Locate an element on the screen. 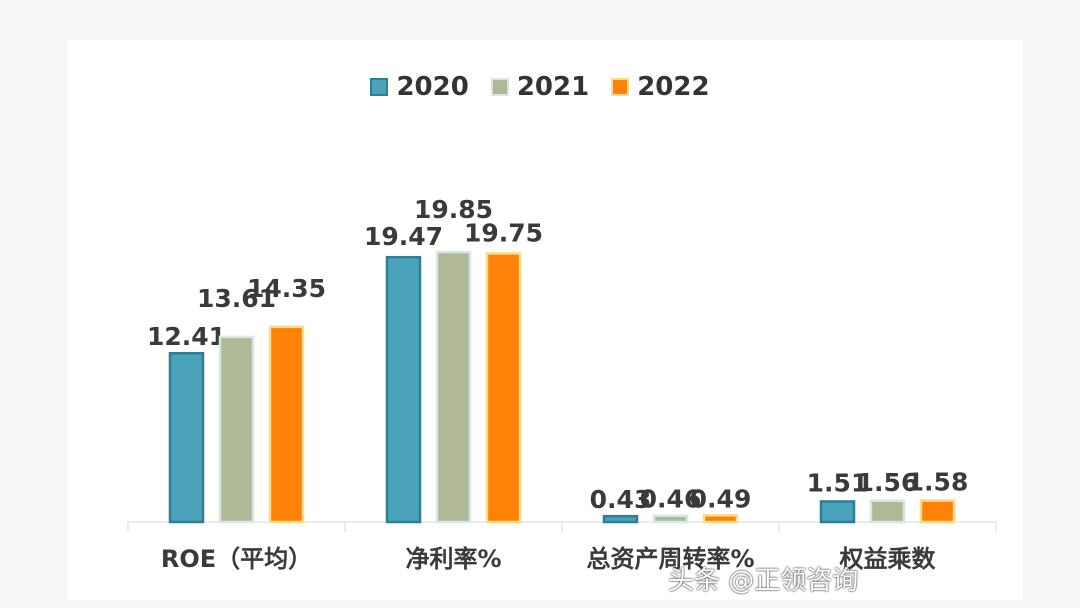  data-label: 1.58 is located at coordinates (938, 482).